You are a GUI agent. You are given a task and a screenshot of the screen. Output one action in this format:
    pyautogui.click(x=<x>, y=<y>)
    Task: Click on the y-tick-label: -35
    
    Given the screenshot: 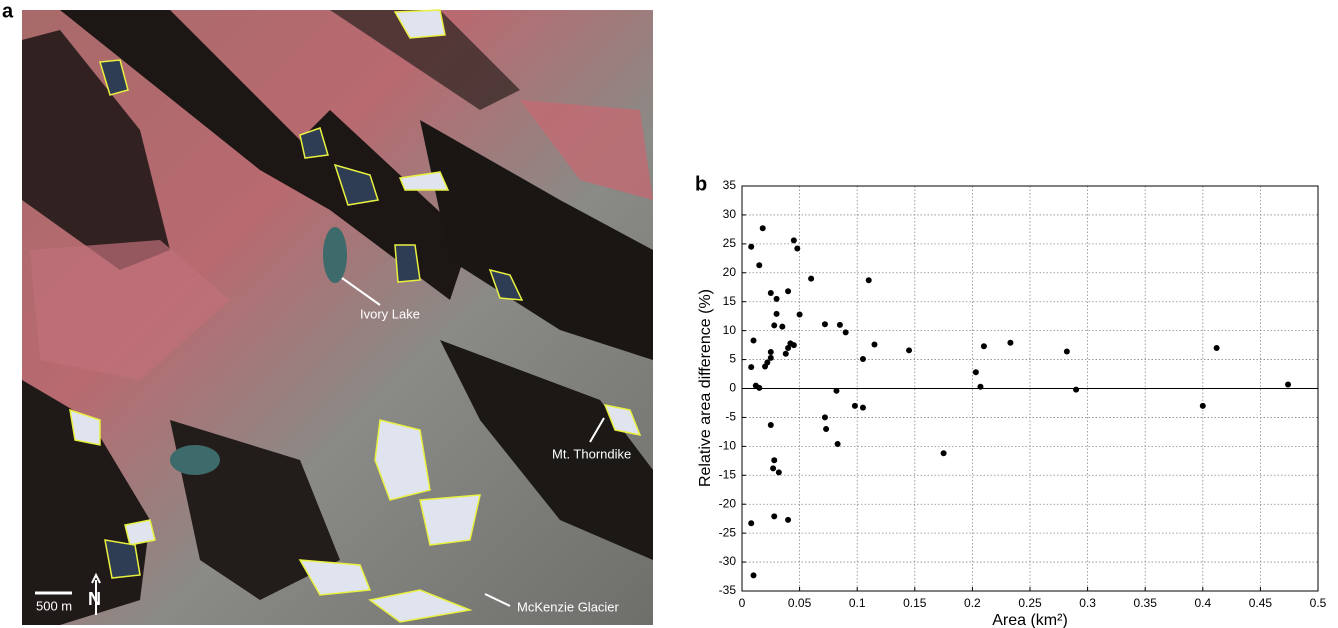 What is the action you would take?
    pyautogui.click(x=728, y=590)
    